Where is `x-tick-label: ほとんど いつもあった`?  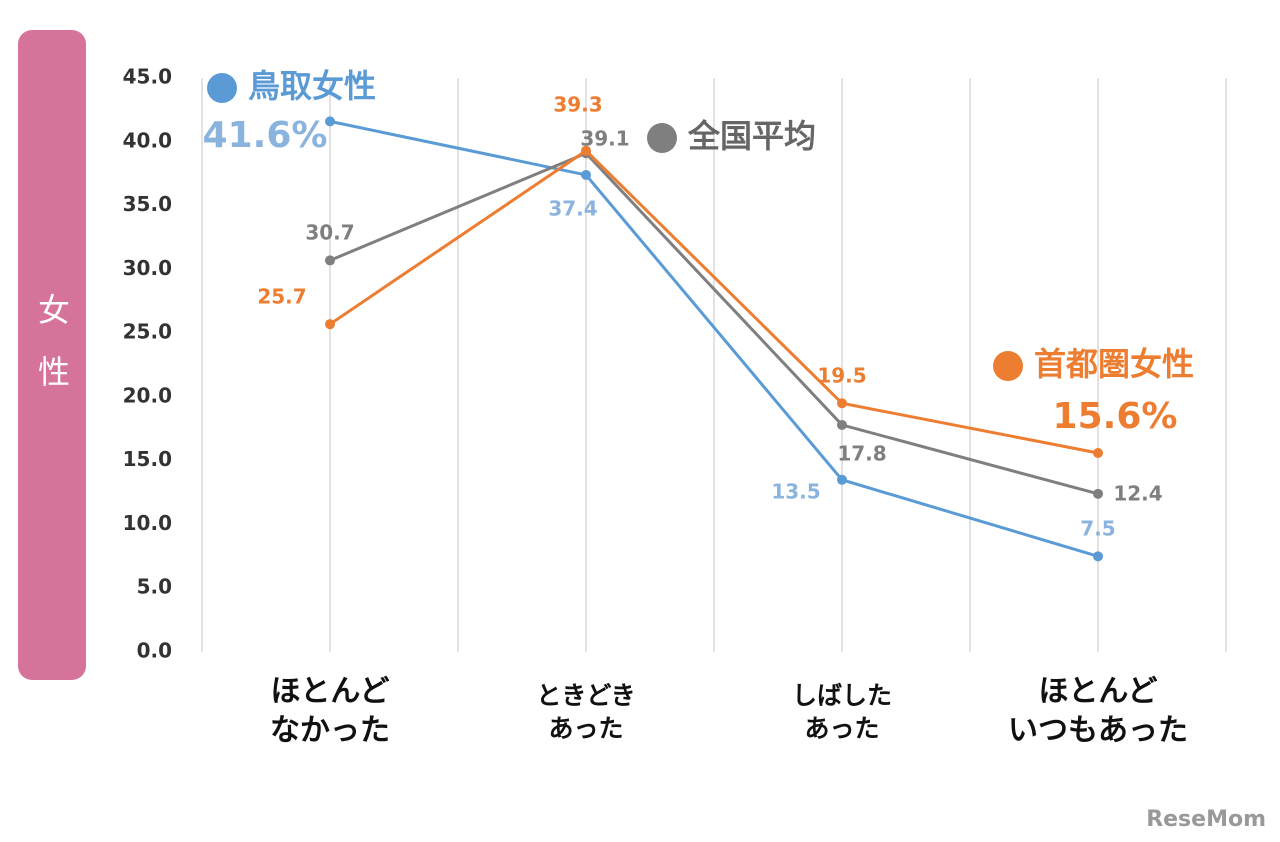 x-tick-label: ほとんど いつもあった is located at coordinates (1098, 711).